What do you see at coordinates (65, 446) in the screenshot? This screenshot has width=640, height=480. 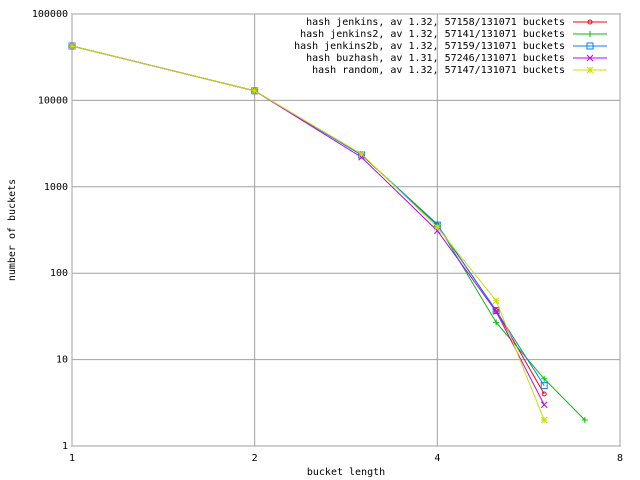 I see `y-tick-label: 1` at bounding box center [65, 446].